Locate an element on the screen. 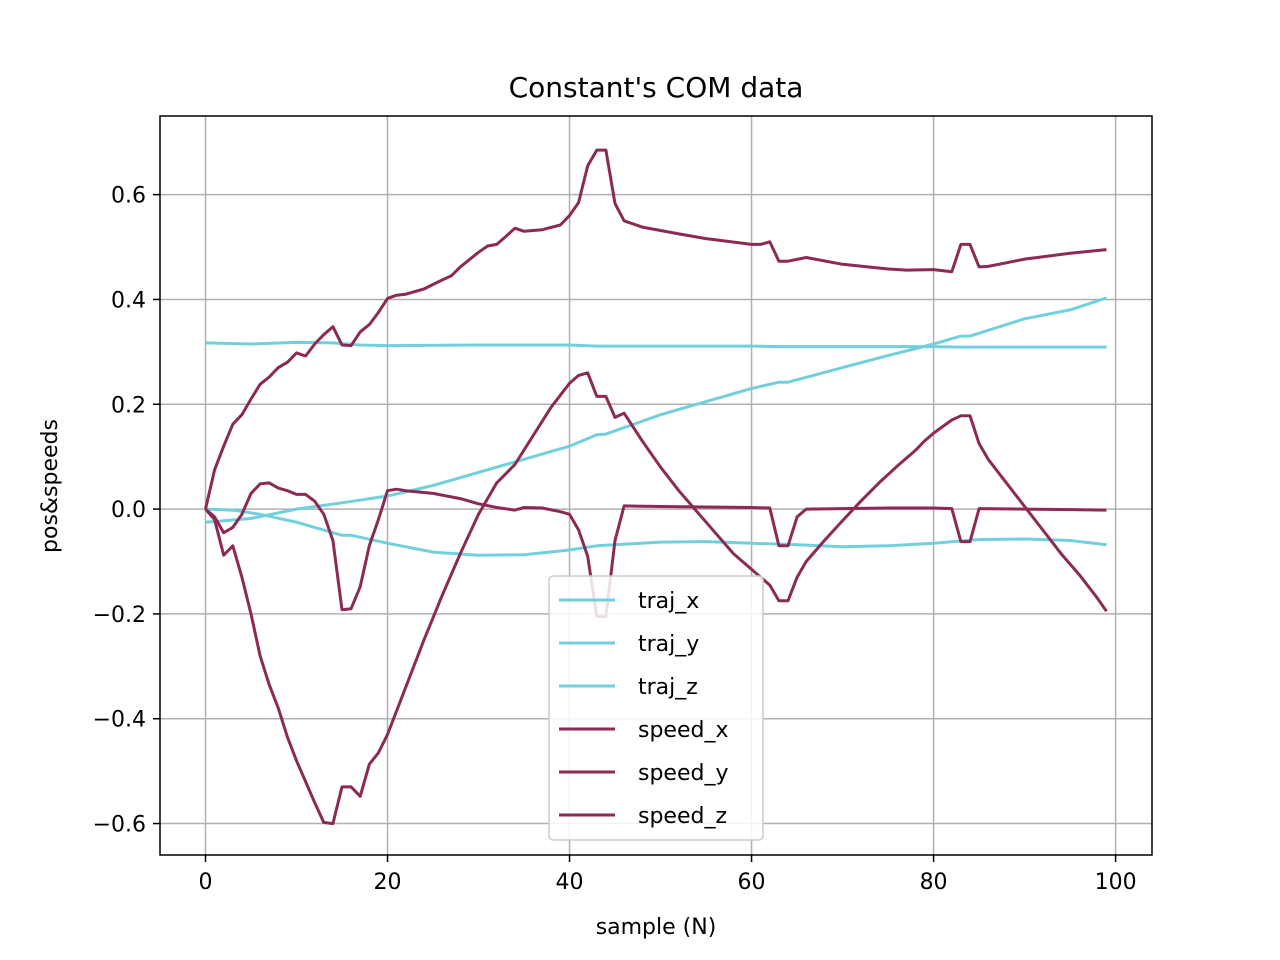 The image size is (1280, 960). series-line-traj_z is located at coordinates (656, 344).